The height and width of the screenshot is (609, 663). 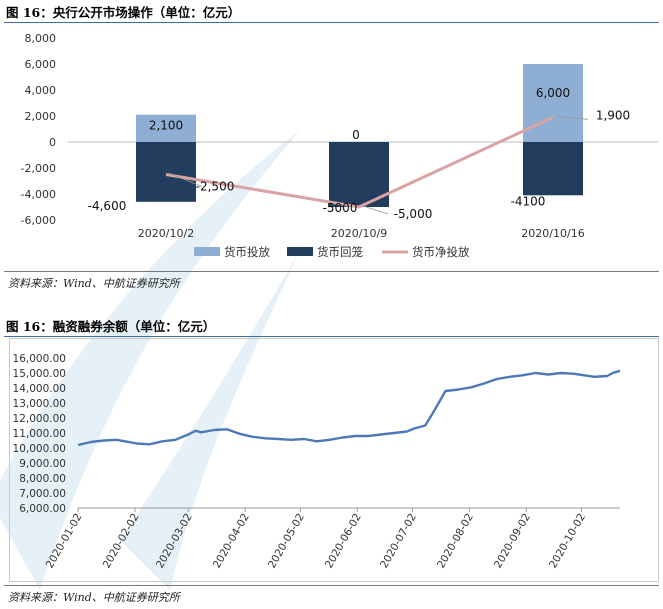 What do you see at coordinates (39, 434) in the screenshot?
I see `y-tick-label: 11,000.00` at bounding box center [39, 434].